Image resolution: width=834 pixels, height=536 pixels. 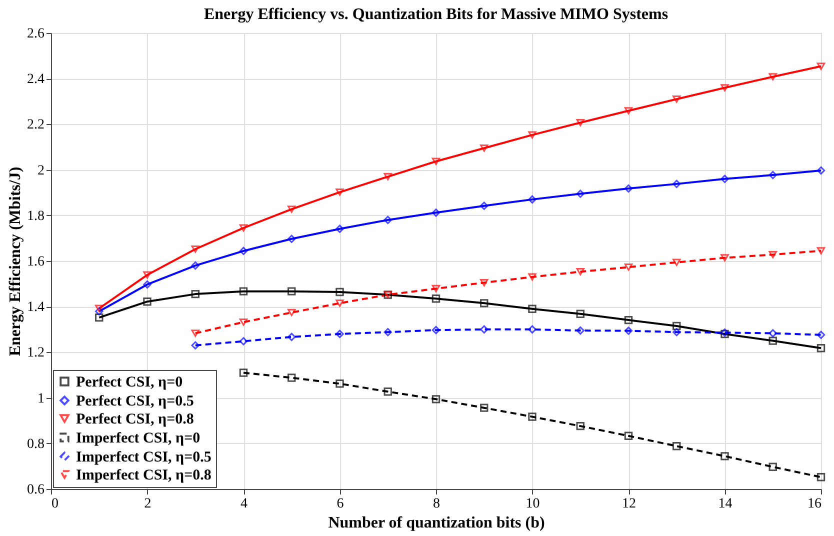 I want to click on y-tick-label: 0.8, so click(x=35, y=444).